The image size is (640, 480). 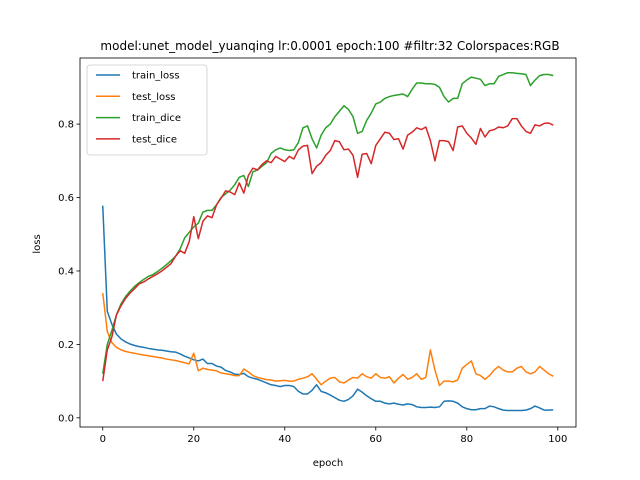 What do you see at coordinates (103, 439) in the screenshot?
I see `x-tick-label: 0` at bounding box center [103, 439].